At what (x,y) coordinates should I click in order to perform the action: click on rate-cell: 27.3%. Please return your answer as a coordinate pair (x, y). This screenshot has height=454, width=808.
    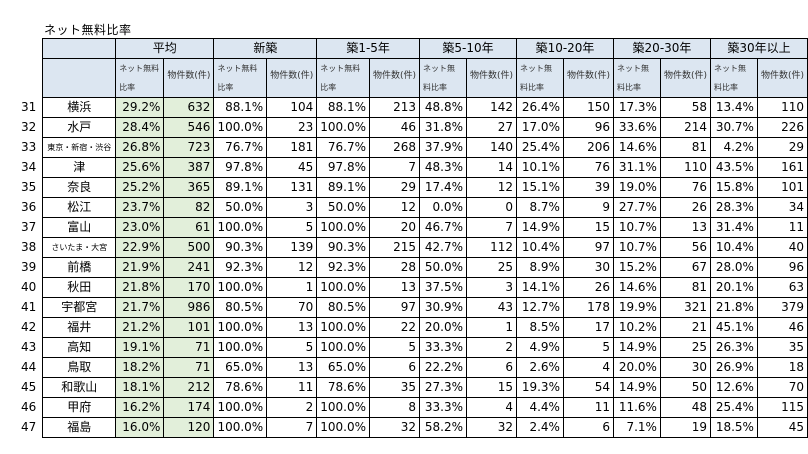
    Looking at the image, I should click on (443, 387).